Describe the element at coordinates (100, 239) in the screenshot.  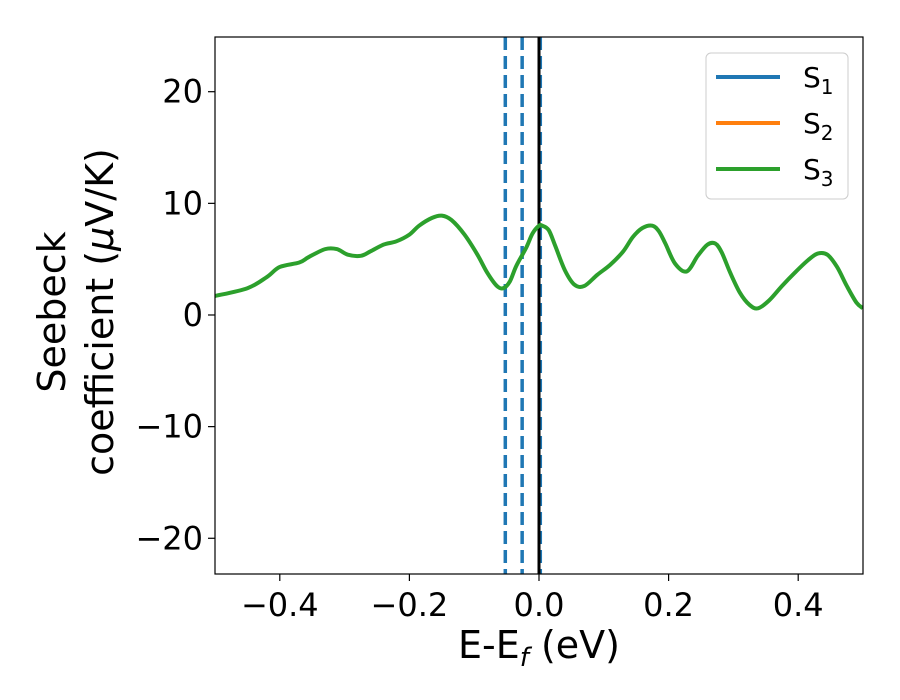
I see `y-axis-label-mu: μ` at that location.